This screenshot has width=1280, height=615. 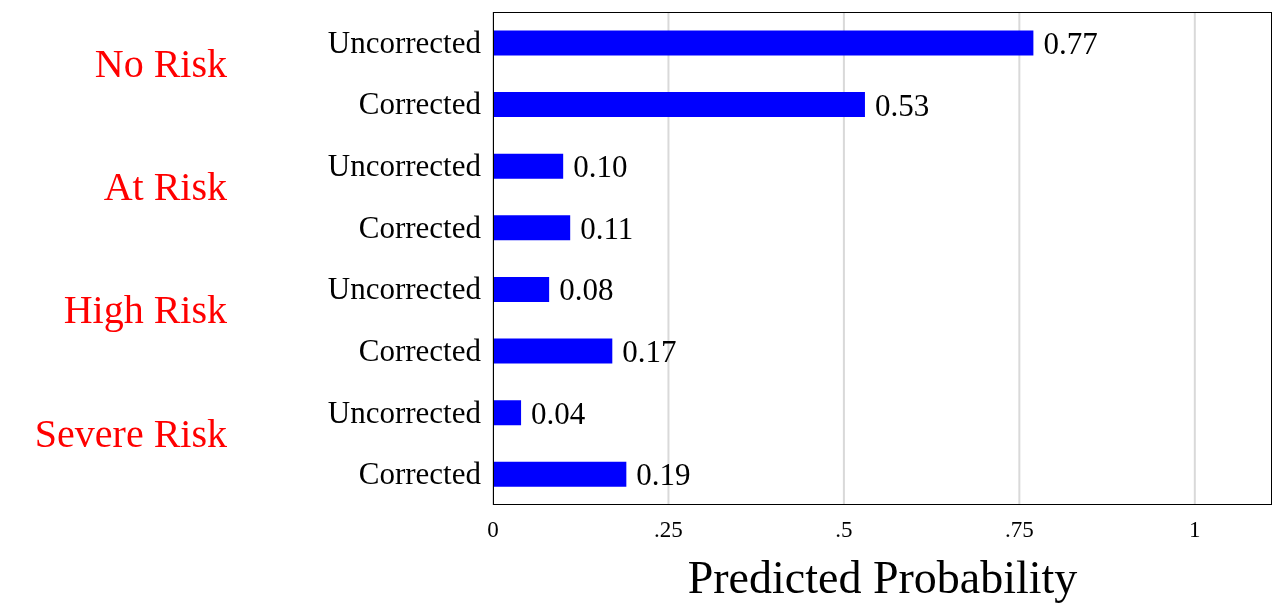 What do you see at coordinates (586, 290) in the screenshot?
I see `data-label: 0.08` at bounding box center [586, 290].